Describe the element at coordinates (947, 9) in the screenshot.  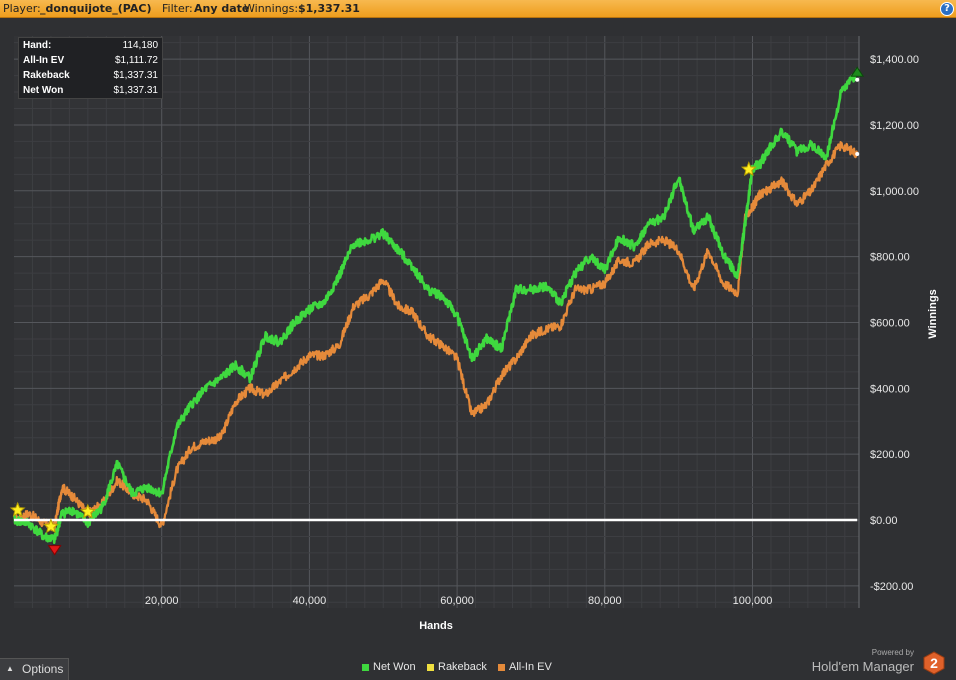
I see `question-circle-icon: ?` at that location.